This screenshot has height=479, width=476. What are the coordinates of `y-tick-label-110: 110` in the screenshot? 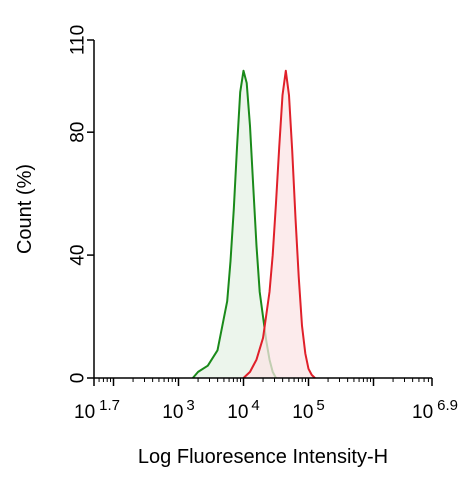 It's located at (78, 40).